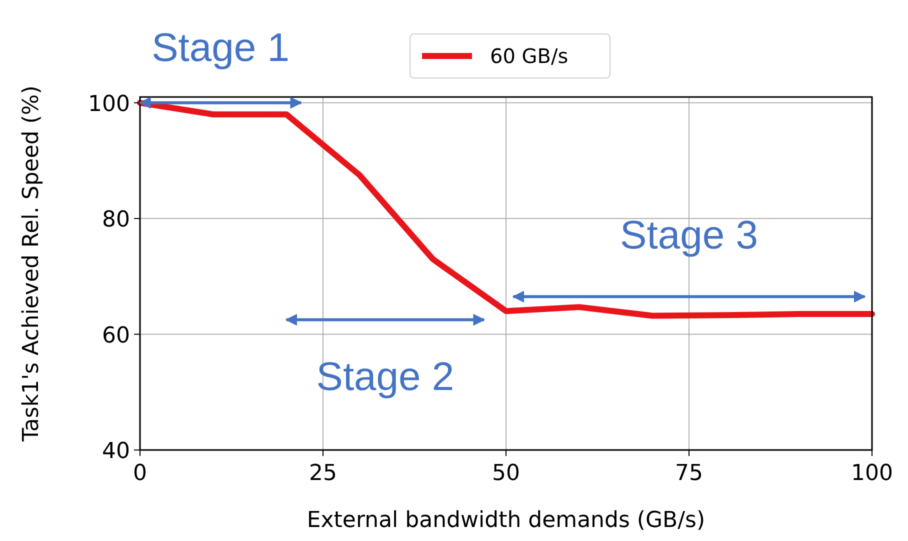 The width and height of the screenshot is (908, 541). Describe the element at coordinates (116, 335) in the screenshot. I see `y-tick-label: 60` at that location.